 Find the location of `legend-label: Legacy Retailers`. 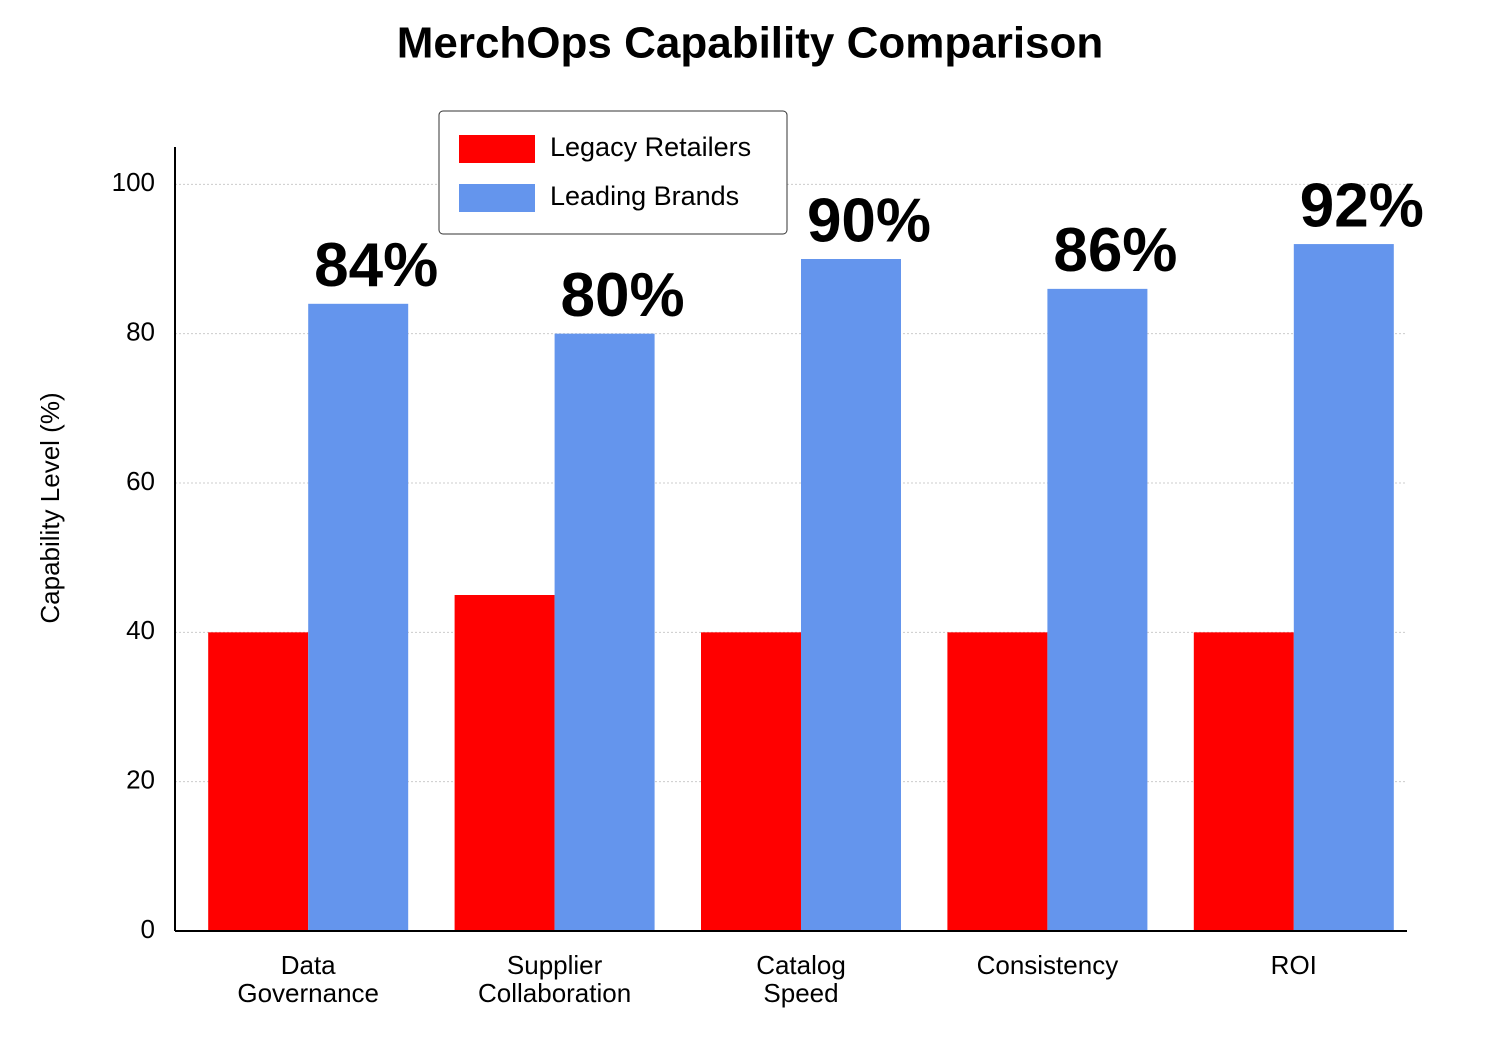

legend-label: Legacy Retailers is located at coordinates (650, 147).